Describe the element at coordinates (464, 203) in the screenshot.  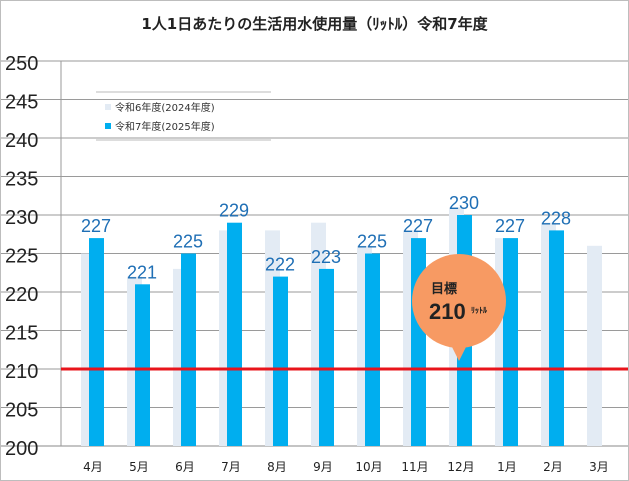
I see `data-label: 230` at that location.